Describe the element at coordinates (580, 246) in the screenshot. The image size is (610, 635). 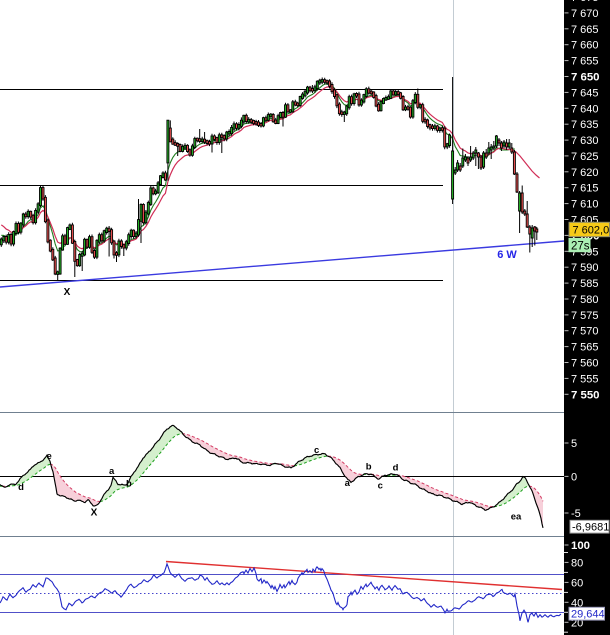
I see `svg-text: 27s` at that location.